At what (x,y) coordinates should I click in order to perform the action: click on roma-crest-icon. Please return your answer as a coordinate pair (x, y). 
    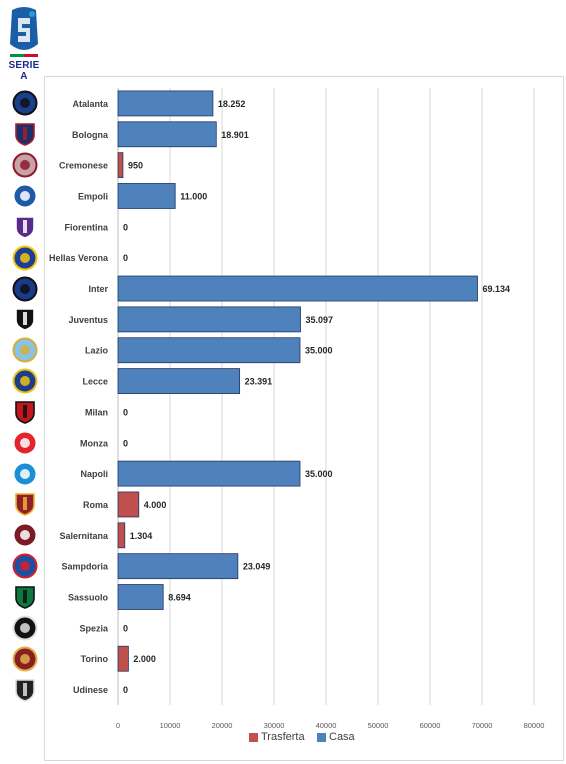
    Looking at the image, I should click on (25, 505).